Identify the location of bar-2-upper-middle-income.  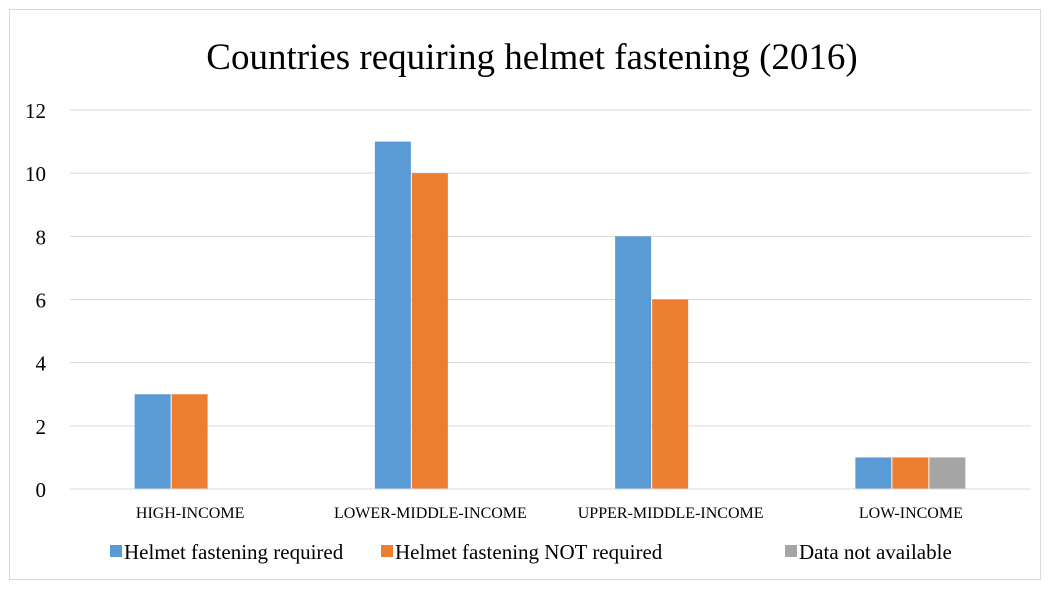
(670, 394).